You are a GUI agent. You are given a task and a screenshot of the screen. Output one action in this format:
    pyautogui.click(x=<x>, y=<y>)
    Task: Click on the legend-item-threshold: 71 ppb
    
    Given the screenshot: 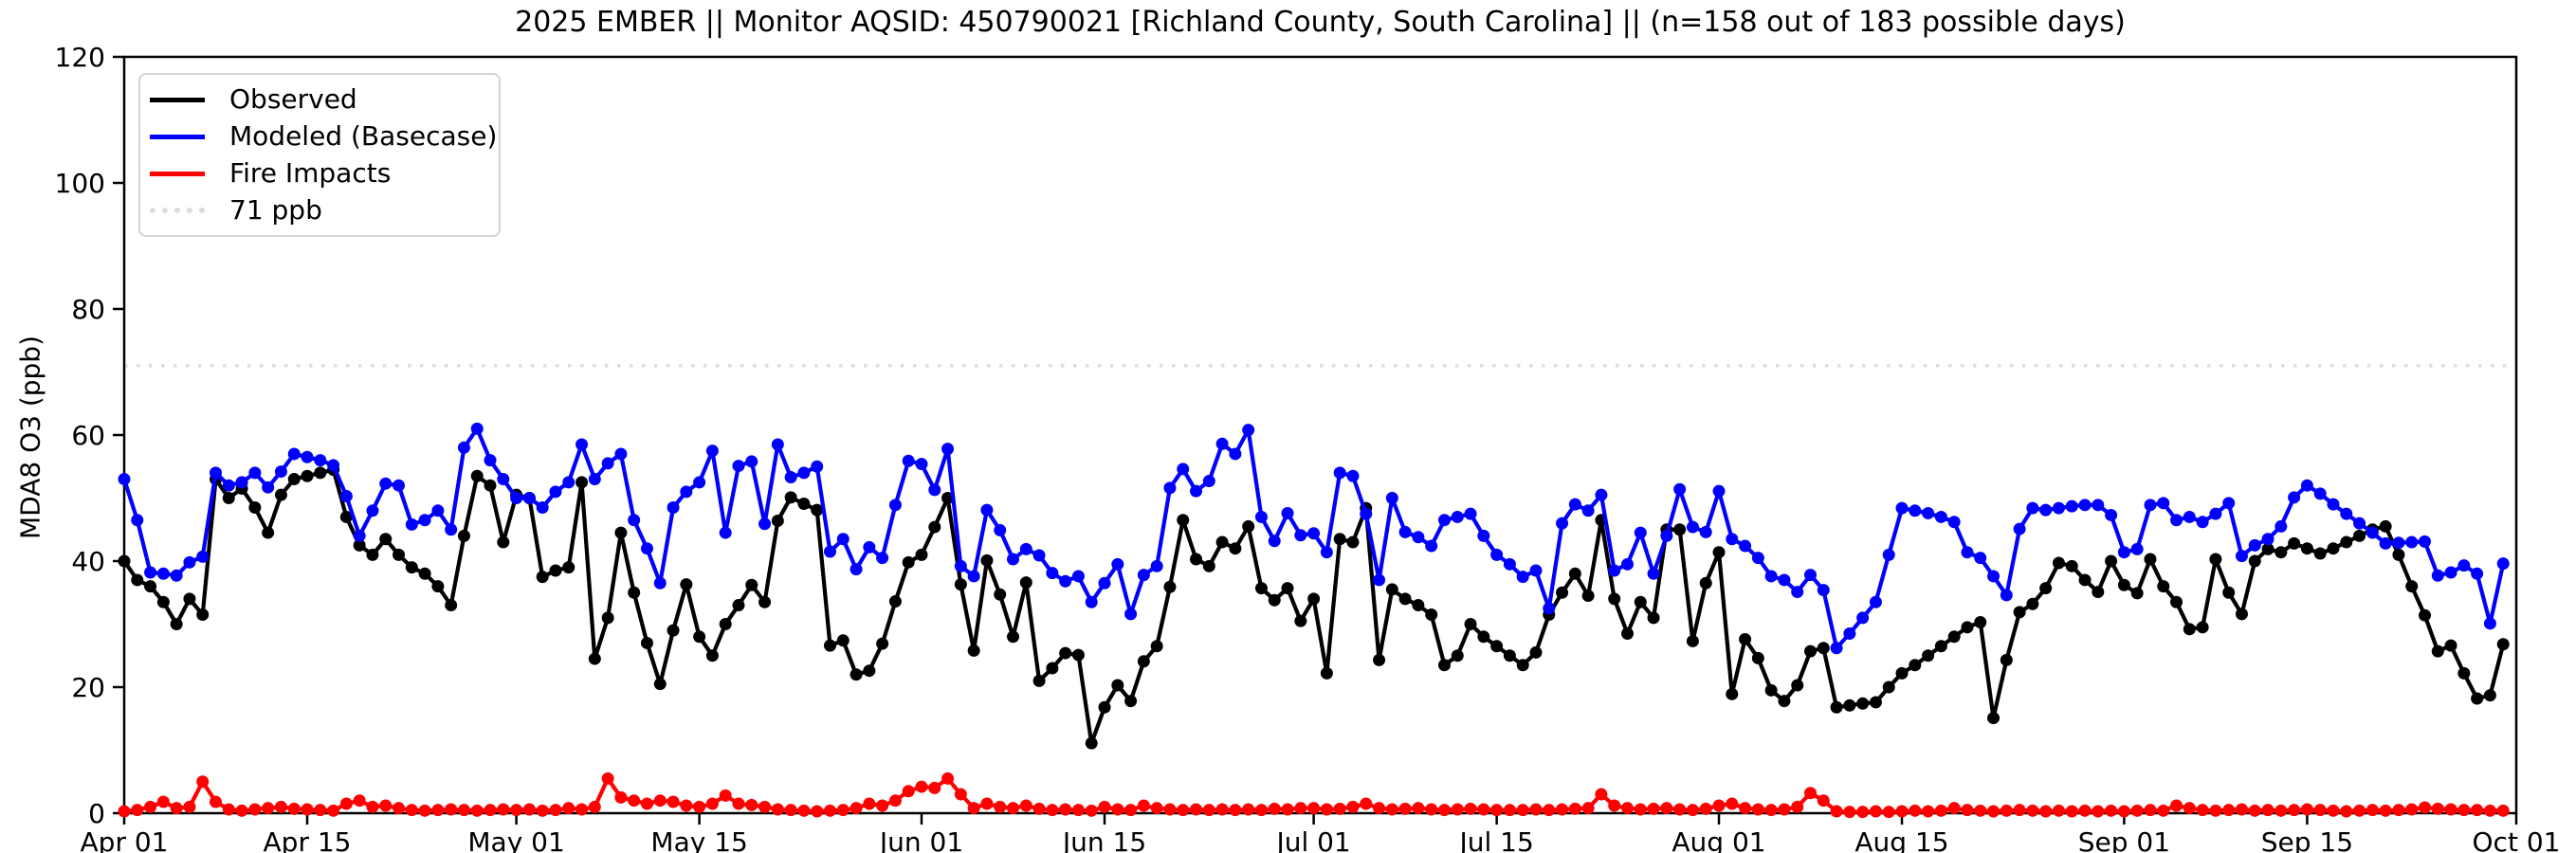 What is the action you would take?
    pyautogui.click(x=324, y=210)
    